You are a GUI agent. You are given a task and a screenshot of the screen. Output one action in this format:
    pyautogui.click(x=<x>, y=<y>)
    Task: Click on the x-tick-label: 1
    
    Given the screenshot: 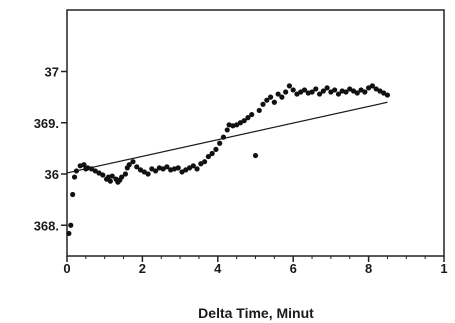 What is the action you would take?
    pyautogui.click(x=443, y=268)
    